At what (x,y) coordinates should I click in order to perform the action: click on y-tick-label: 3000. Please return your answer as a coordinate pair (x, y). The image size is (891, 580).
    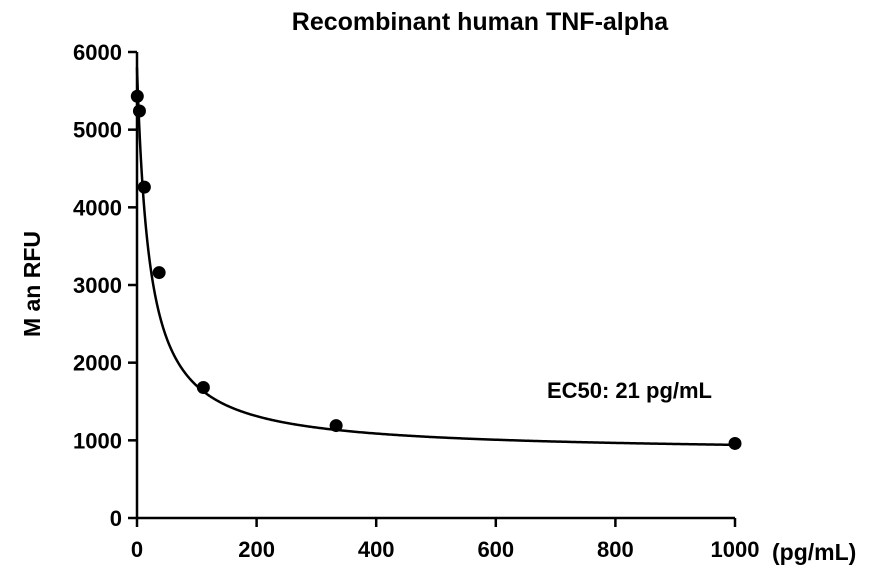
    Looking at the image, I should click on (97, 285).